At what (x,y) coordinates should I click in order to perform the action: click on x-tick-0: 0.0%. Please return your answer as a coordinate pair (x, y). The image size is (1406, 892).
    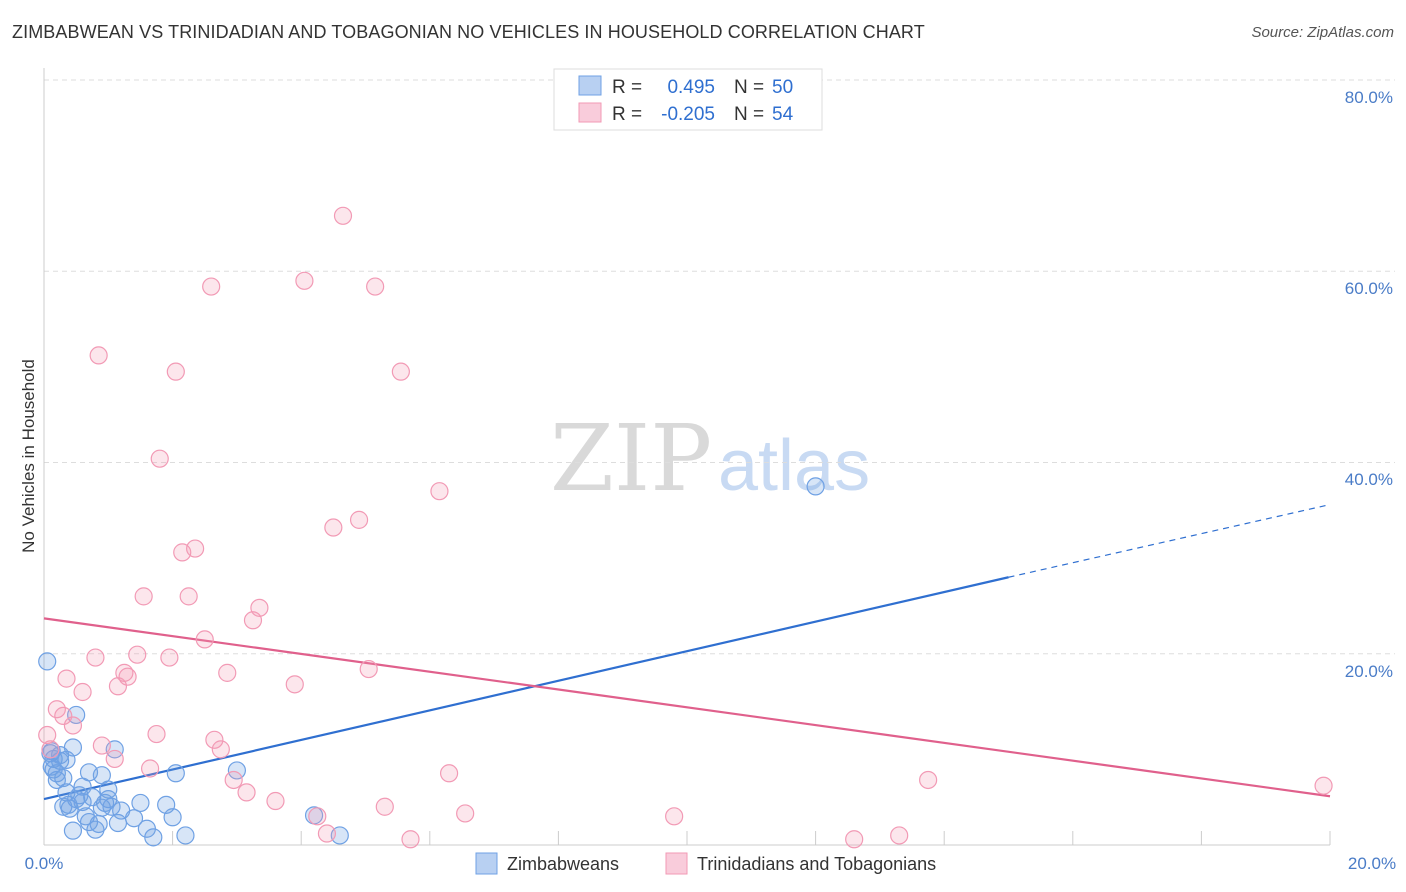
    Looking at the image, I should click on (44, 863).